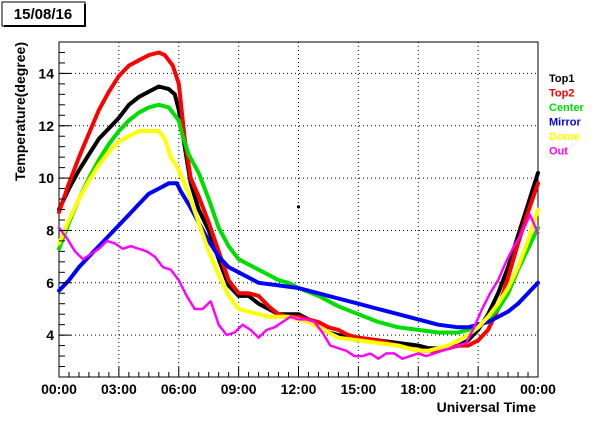 This screenshot has height=422, width=596. I want to click on y-tick-label: 12, so click(46, 126).